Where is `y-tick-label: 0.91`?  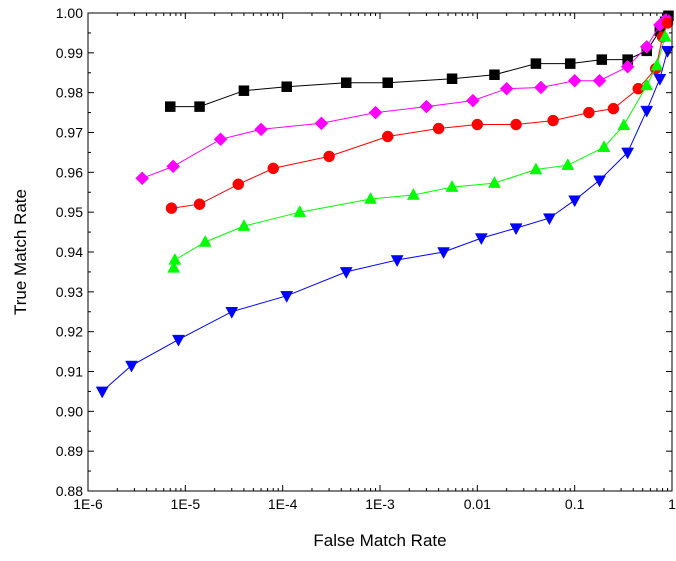 y-tick-label: 0.91 is located at coordinates (69, 372).